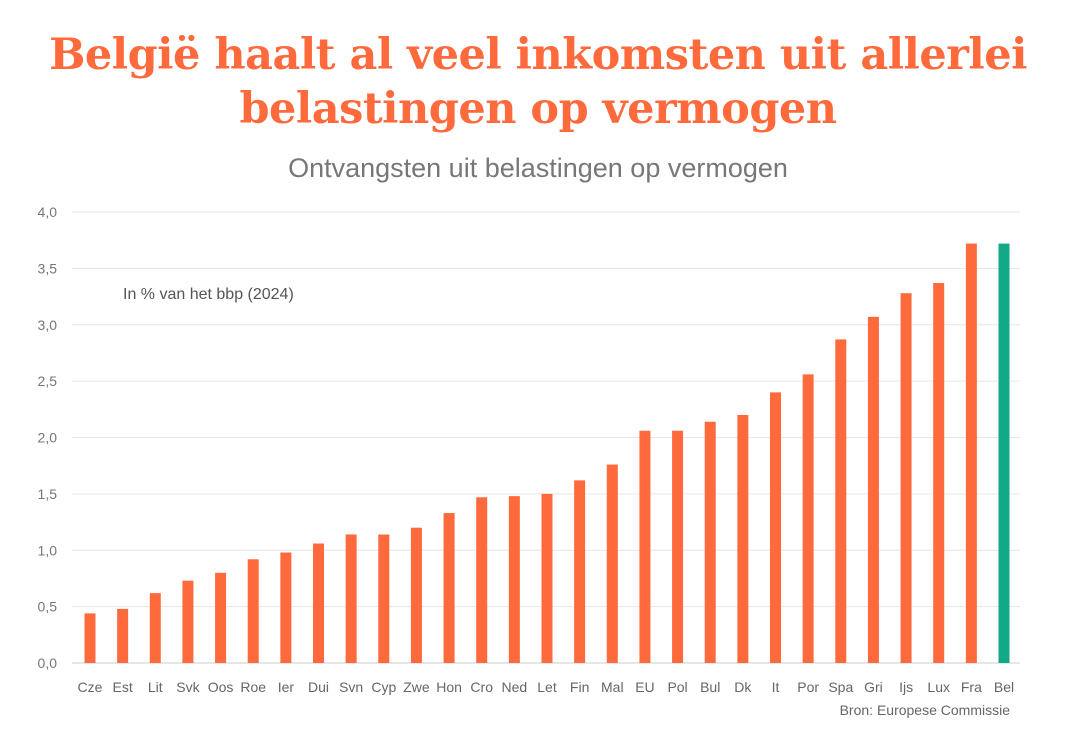 This screenshot has height=735, width=1076. What do you see at coordinates (1004, 687) in the screenshot?
I see `x-tick-label: Bel` at bounding box center [1004, 687].